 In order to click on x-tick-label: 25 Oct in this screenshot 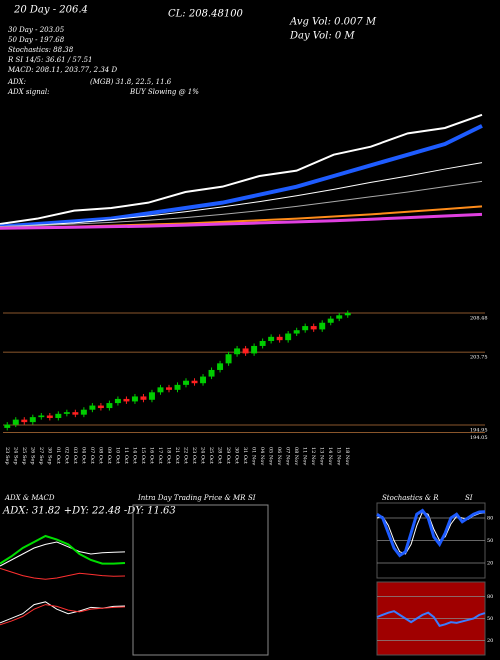, I will do `click(211, 455)`.